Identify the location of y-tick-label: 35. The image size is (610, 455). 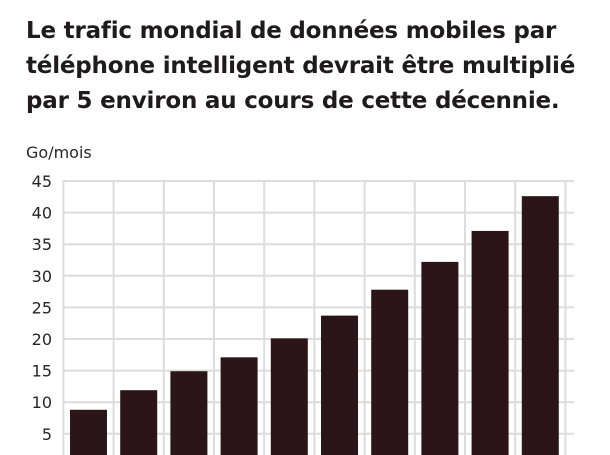
(42, 244).